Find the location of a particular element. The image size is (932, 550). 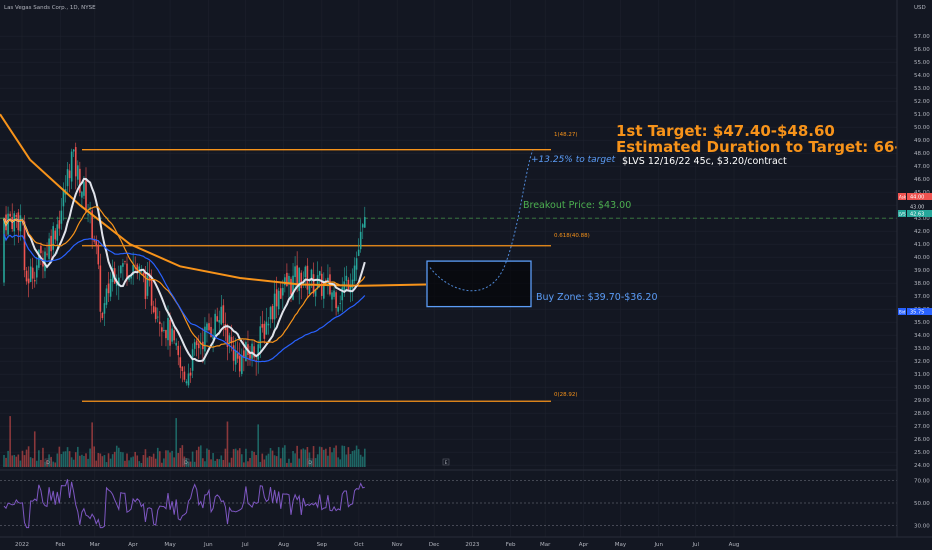

price-tick-label: 39.00 is located at coordinates (922, 271).